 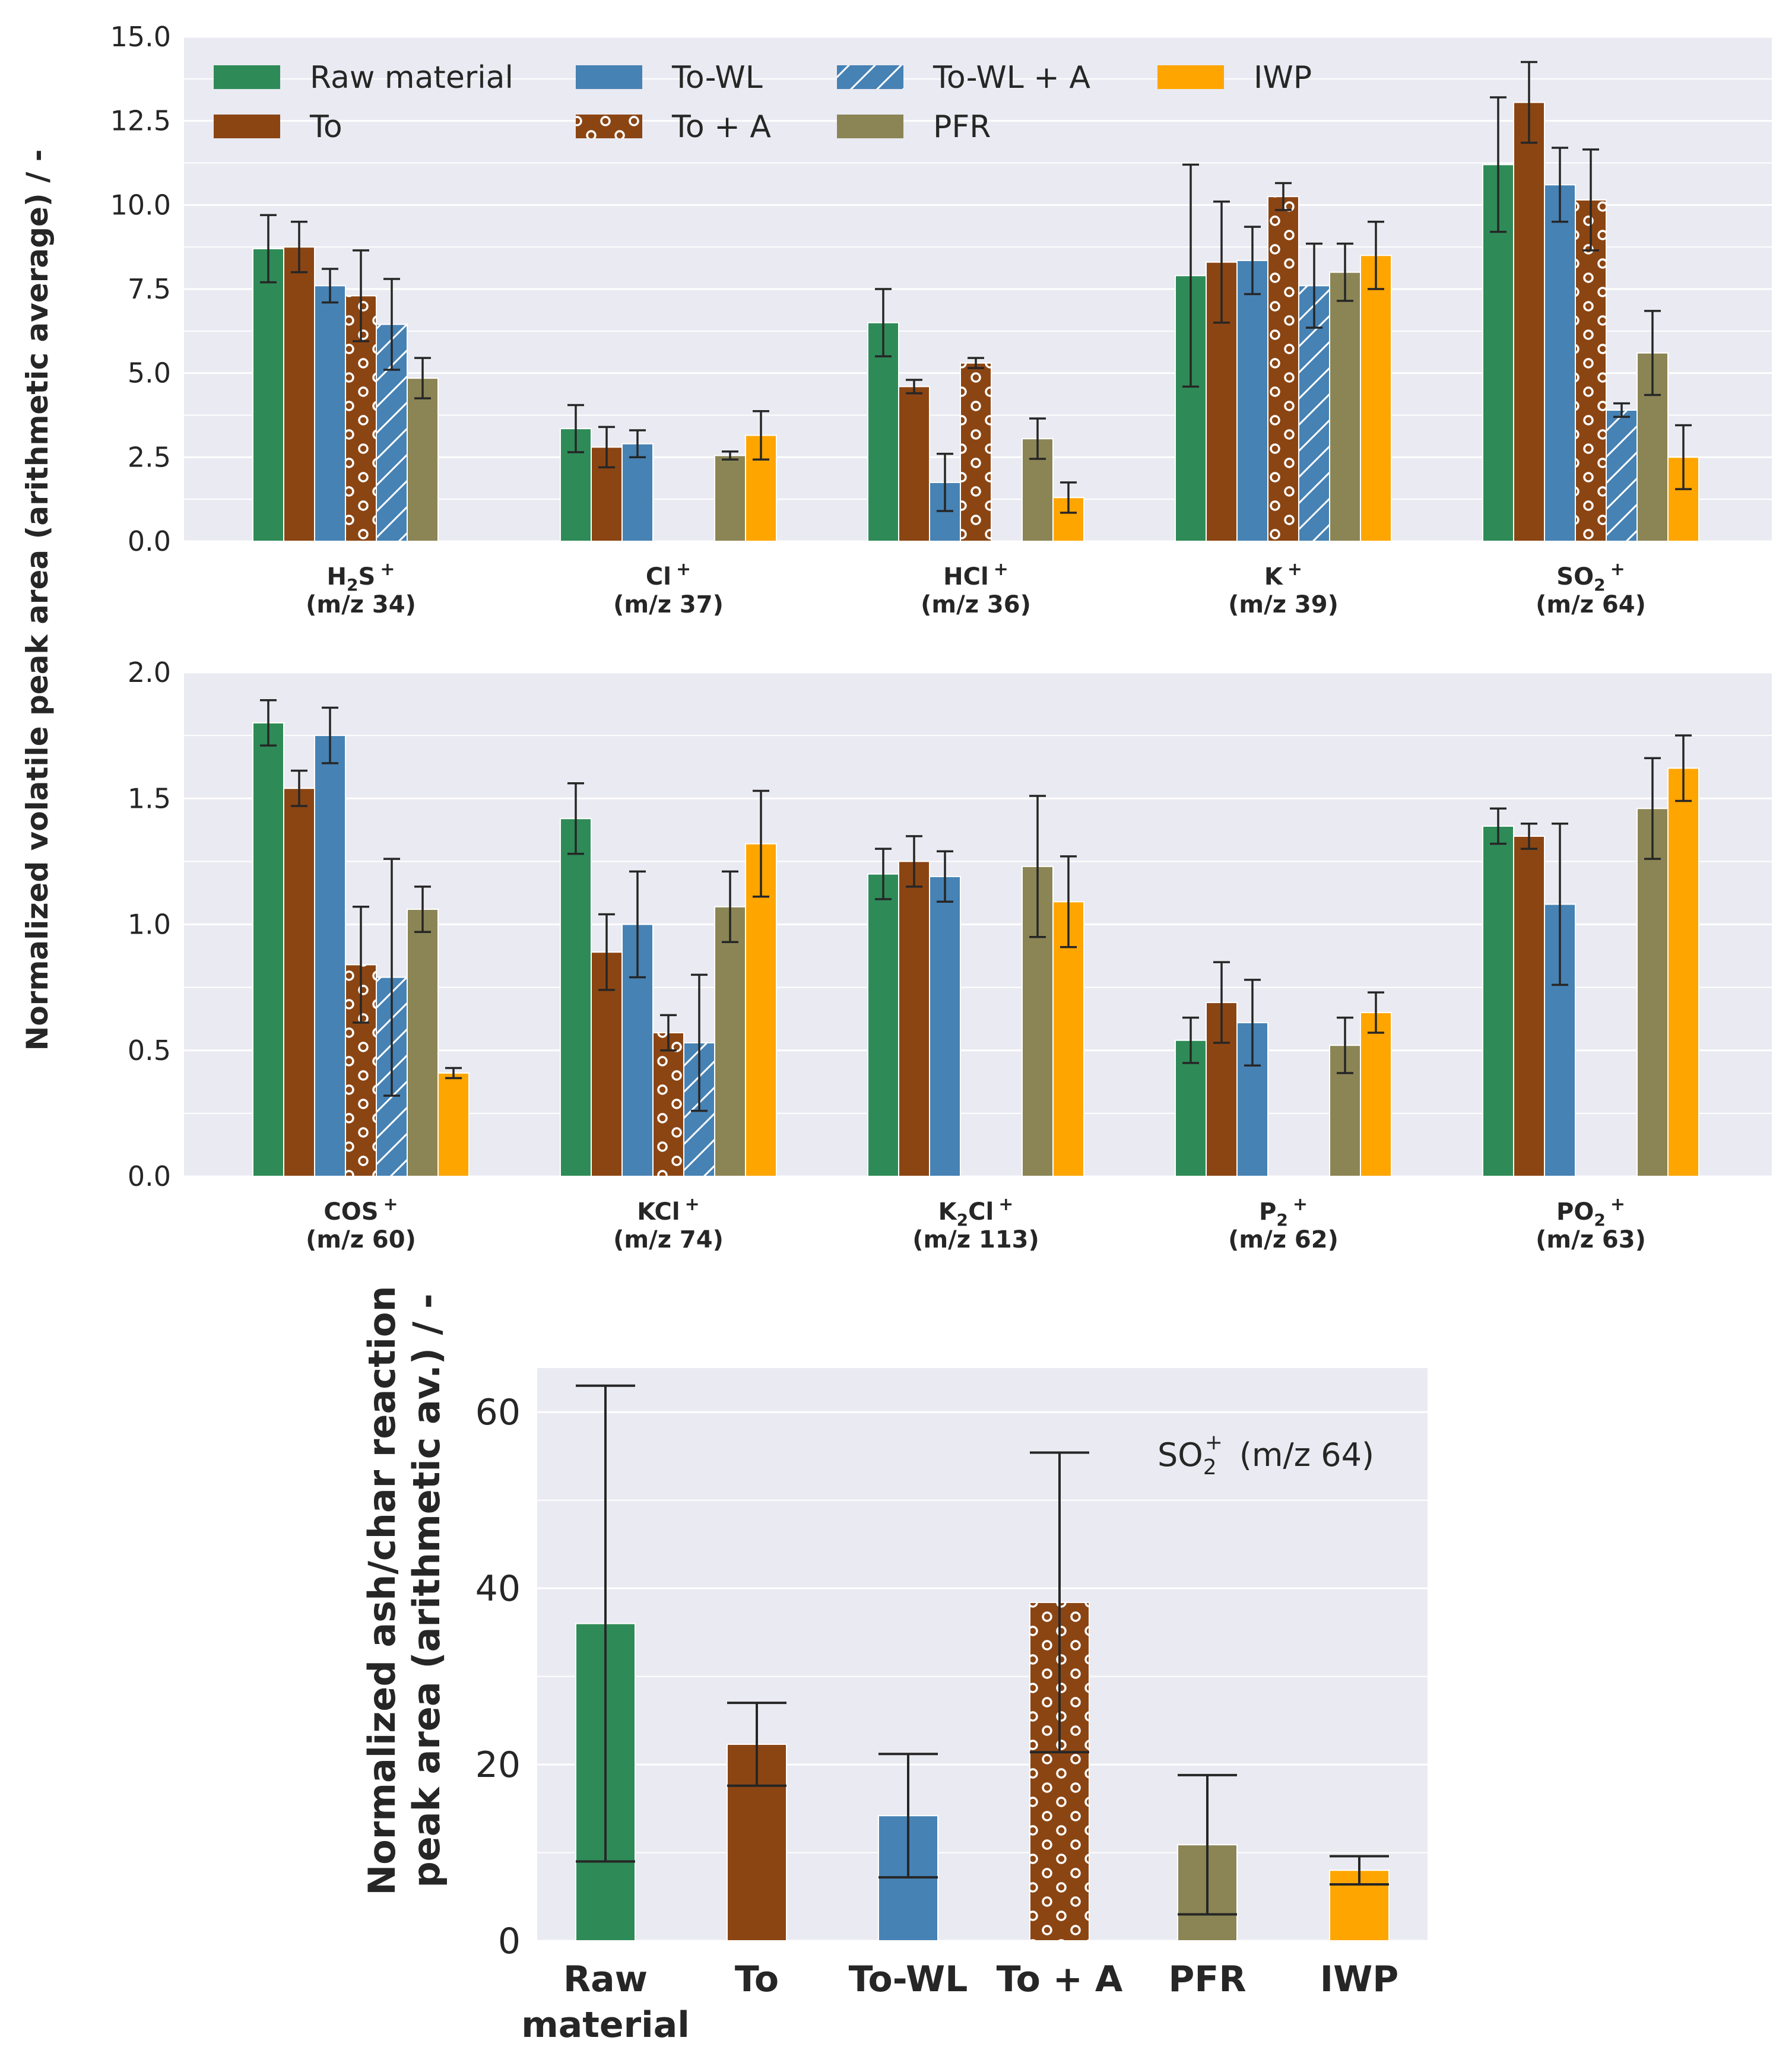 I want to click on y-axis-label-ash-line2: peak area (arithmetic av.) / -, so click(x=426, y=1590).